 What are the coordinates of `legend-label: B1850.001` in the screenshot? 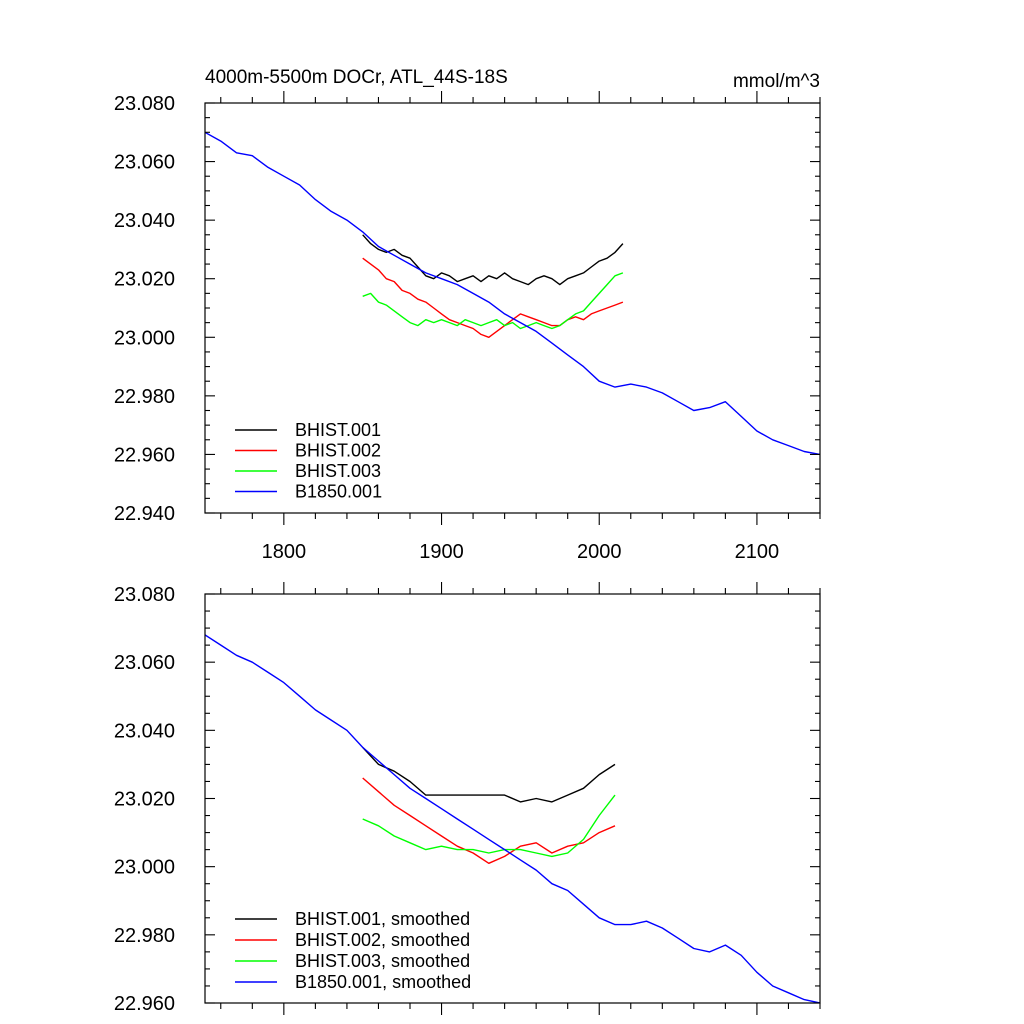 It's located at (338, 492).